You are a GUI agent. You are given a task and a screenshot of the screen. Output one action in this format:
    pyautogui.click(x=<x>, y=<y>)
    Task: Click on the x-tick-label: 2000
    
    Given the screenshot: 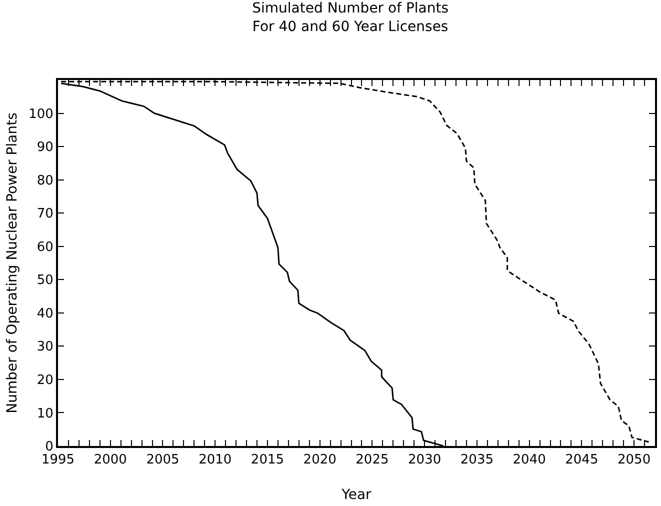 What is the action you would take?
    pyautogui.click(x=110, y=460)
    